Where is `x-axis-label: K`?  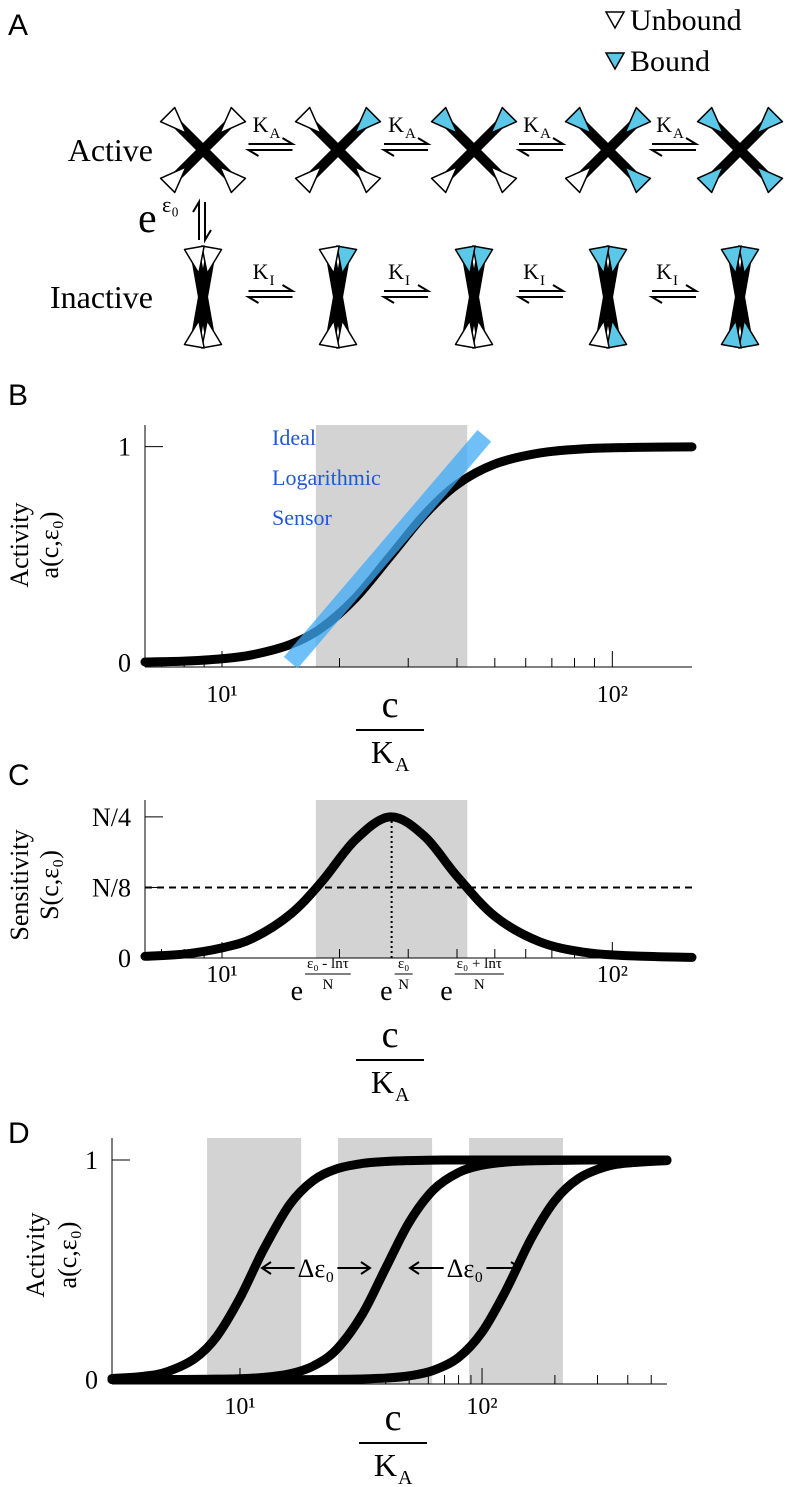
x-axis-label: K is located at coordinates (382, 752).